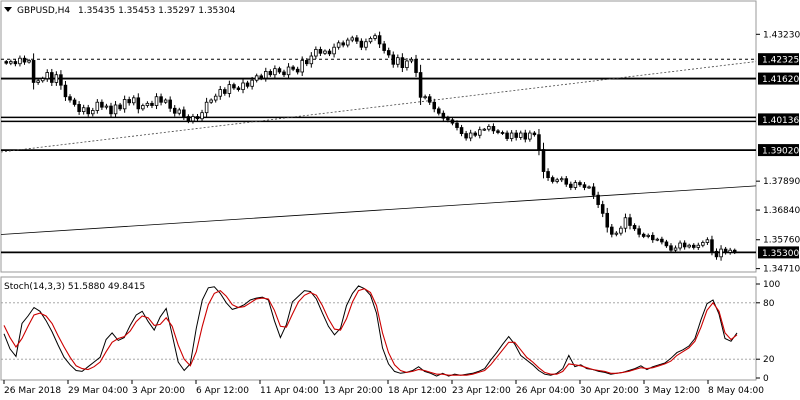  What do you see at coordinates (781, 35) in the screenshot?
I see `price-tick-label: 1.43230` at bounding box center [781, 35].